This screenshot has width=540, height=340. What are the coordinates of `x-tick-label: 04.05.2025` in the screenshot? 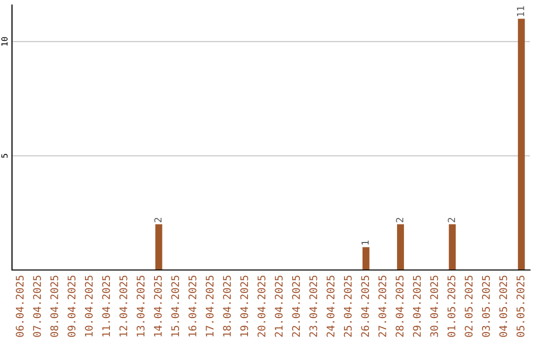 It's located at (503, 306).